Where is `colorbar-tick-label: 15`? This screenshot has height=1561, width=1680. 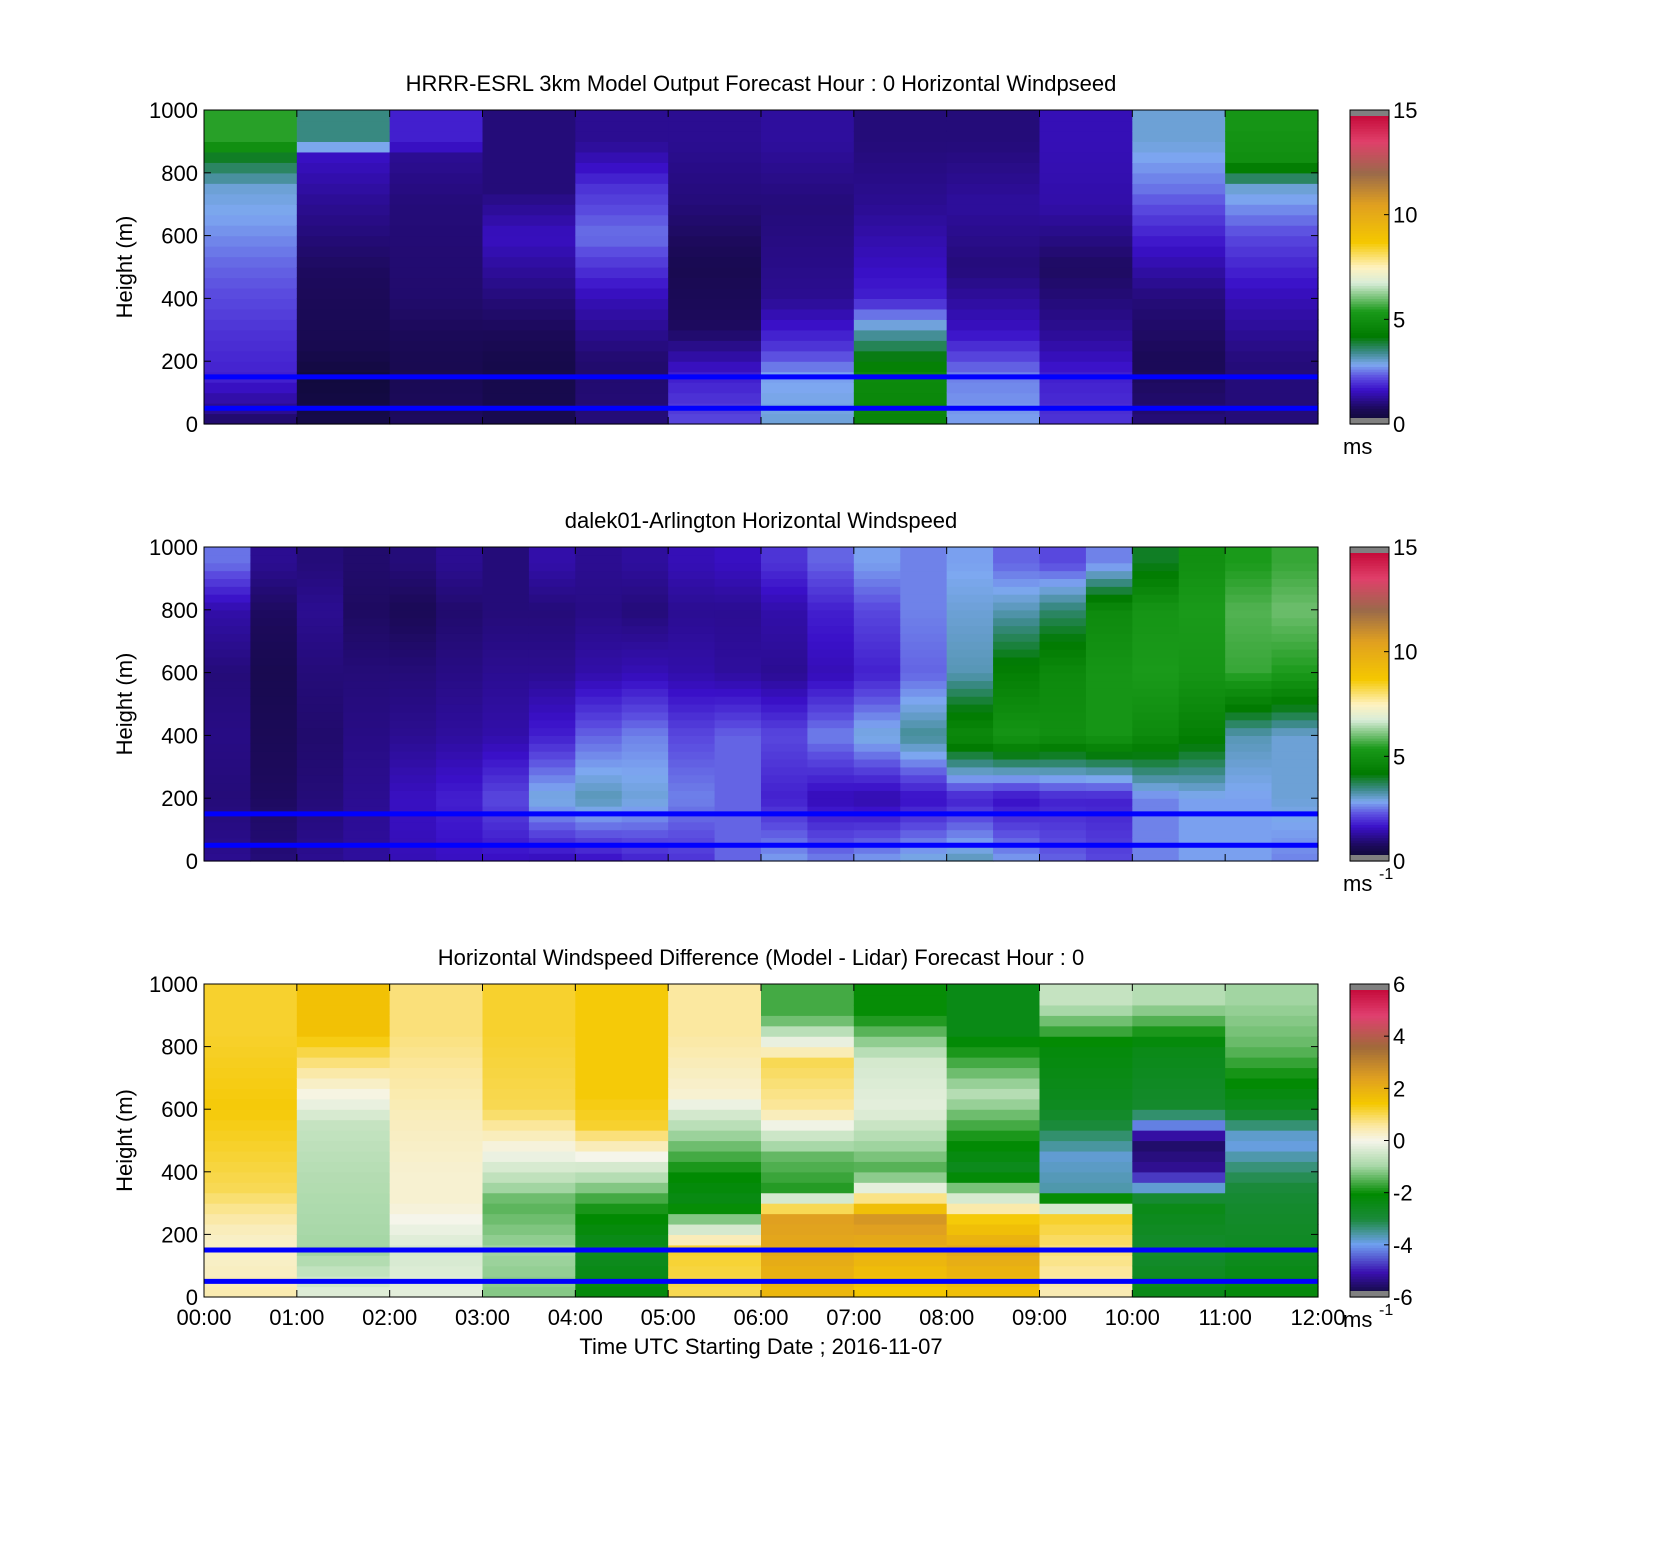
colorbar-tick-label: 15 is located at coordinates (1405, 547).